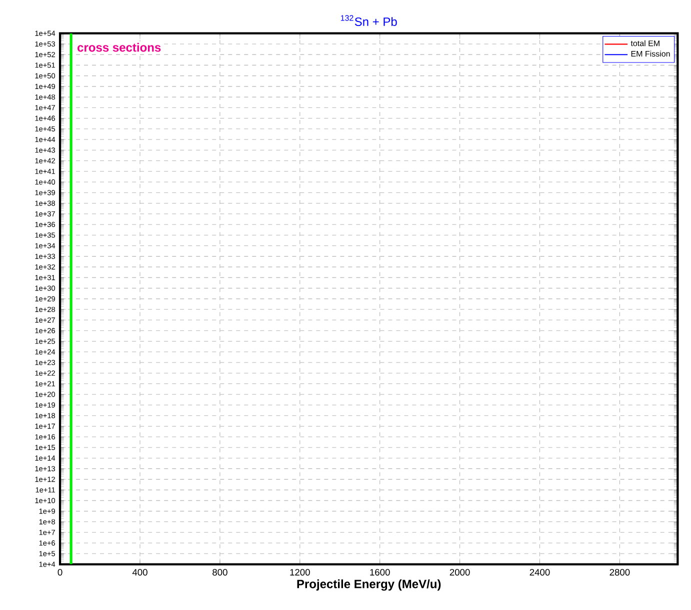 This screenshot has height=610, width=691. Describe the element at coordinates (60, 572) in the screenshot. I see `x-tick-label: 0` at that location.